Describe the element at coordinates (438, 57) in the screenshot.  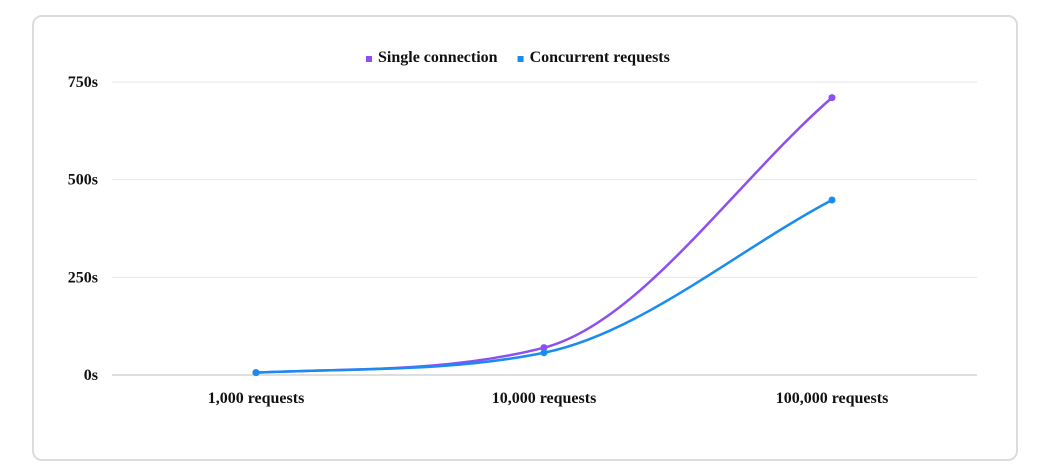
I see `legend-label-single-connection: Single connection` at that location.